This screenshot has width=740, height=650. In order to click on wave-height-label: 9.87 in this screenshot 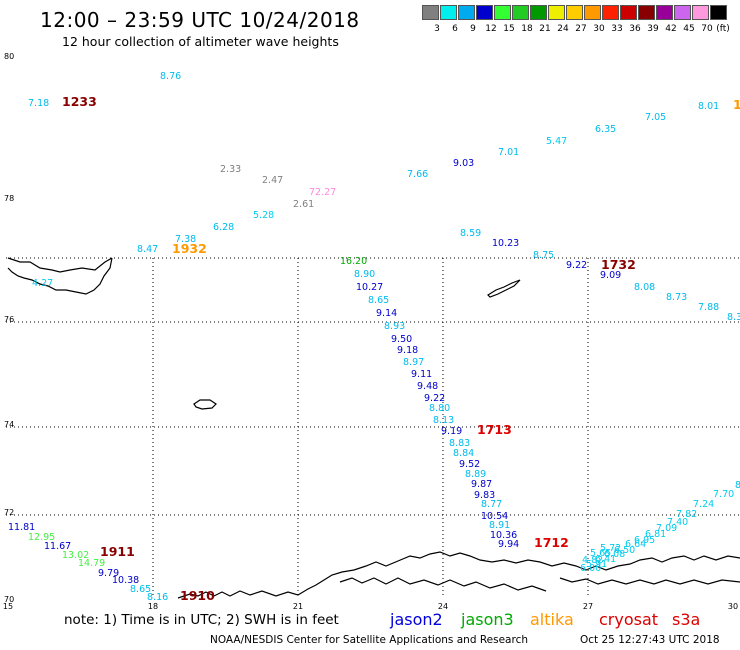, I will do `click(481, 484)`.